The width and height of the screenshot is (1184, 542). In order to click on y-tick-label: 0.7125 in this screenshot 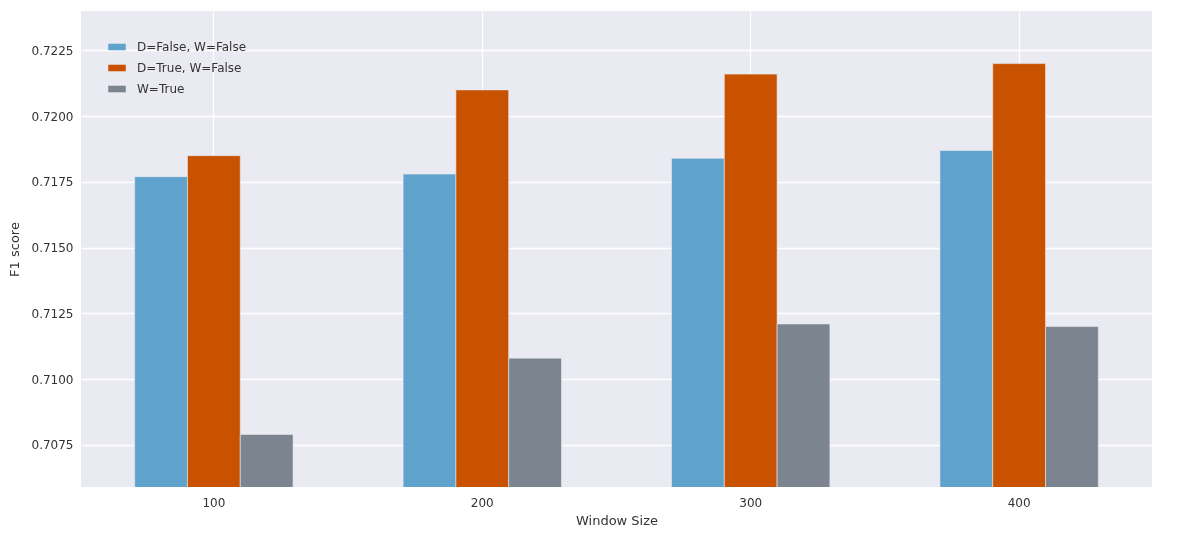, I will do `click(52, 313)`.